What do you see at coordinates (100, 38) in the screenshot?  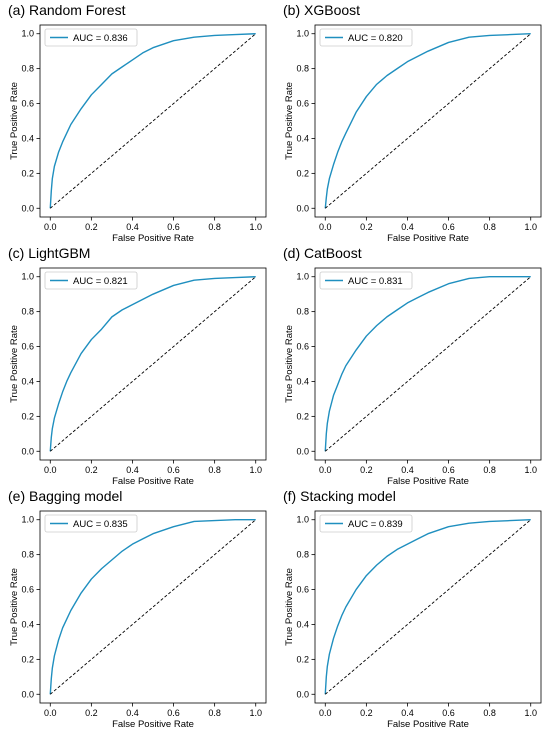 I see `legend-label: AUC = 0.836` at bounding box center [100, 38].